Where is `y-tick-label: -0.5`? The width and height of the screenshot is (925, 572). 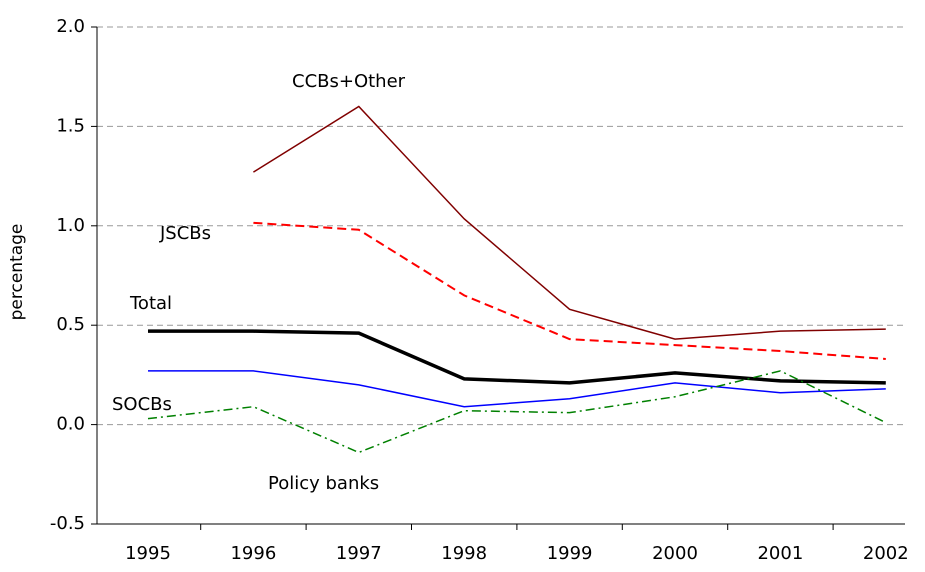
y-tick-label: -0.5 is located at coordinates (67, 523).